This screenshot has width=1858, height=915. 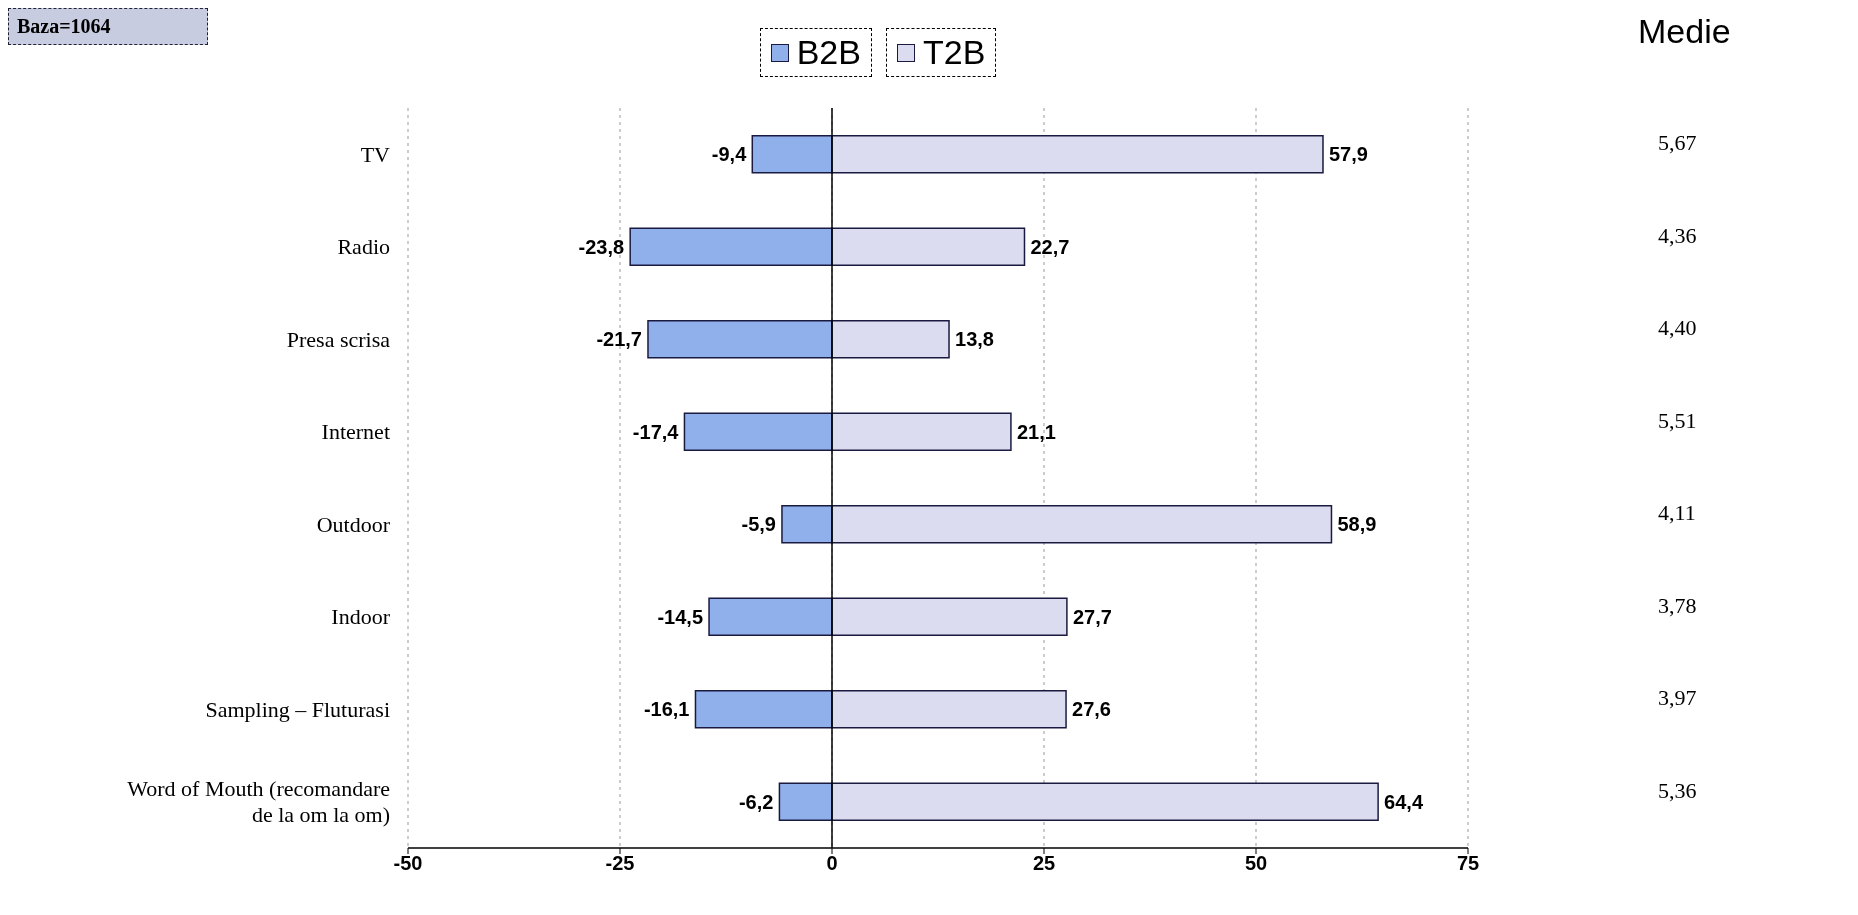 I want to click on text: 5,51, so click(x=1677, y=420).